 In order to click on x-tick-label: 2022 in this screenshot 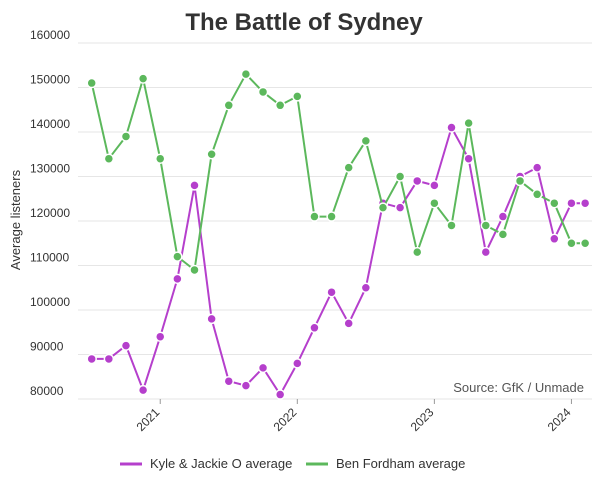, I will do `click(285, 419)`.